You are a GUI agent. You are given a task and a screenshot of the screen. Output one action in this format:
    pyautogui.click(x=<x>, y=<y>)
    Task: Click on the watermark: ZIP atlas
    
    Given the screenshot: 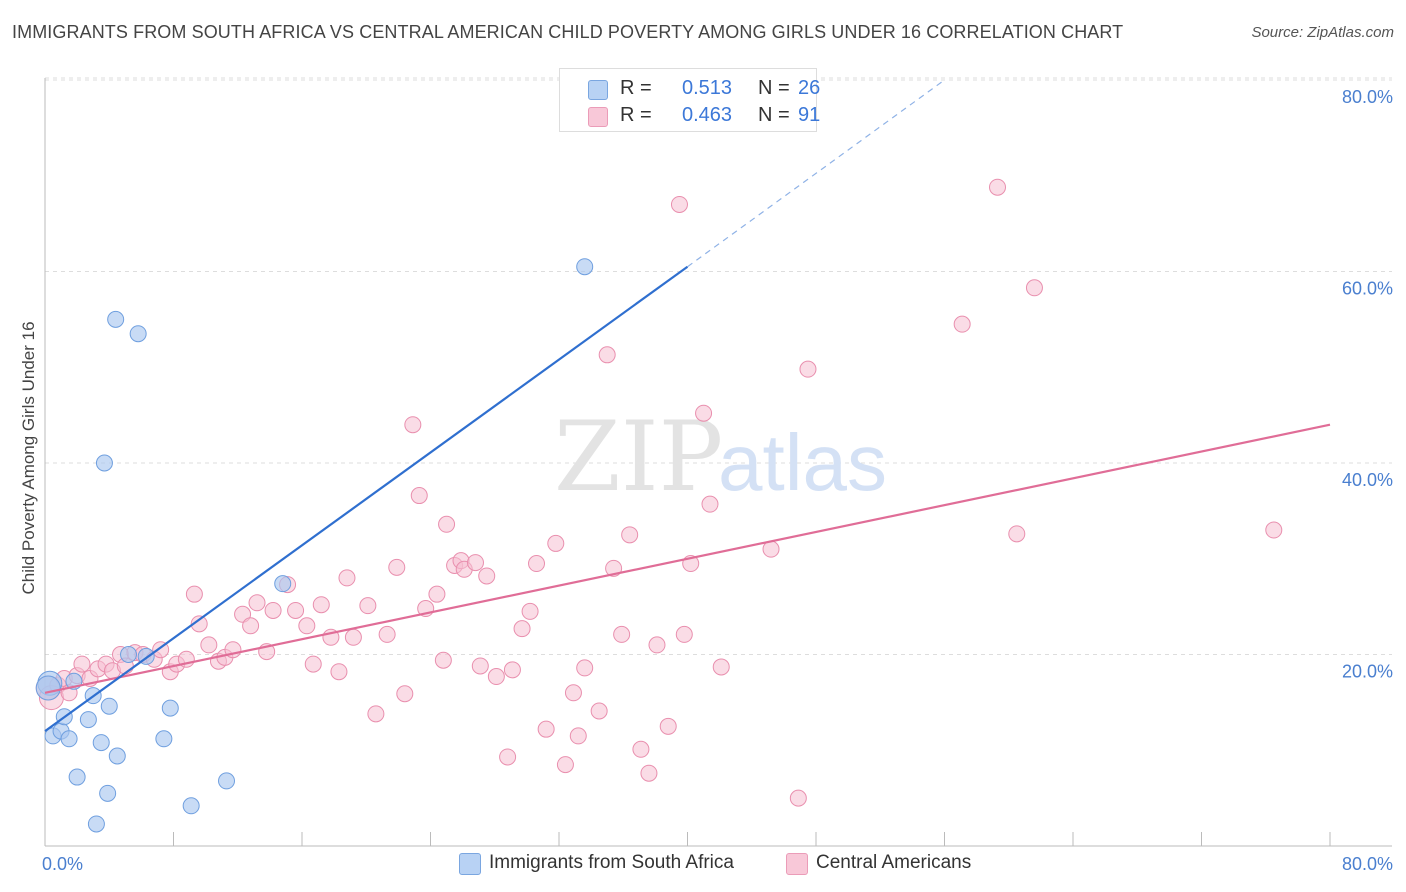 What is the action you would take?
    pyautogui.click(x=720, y=457)
    